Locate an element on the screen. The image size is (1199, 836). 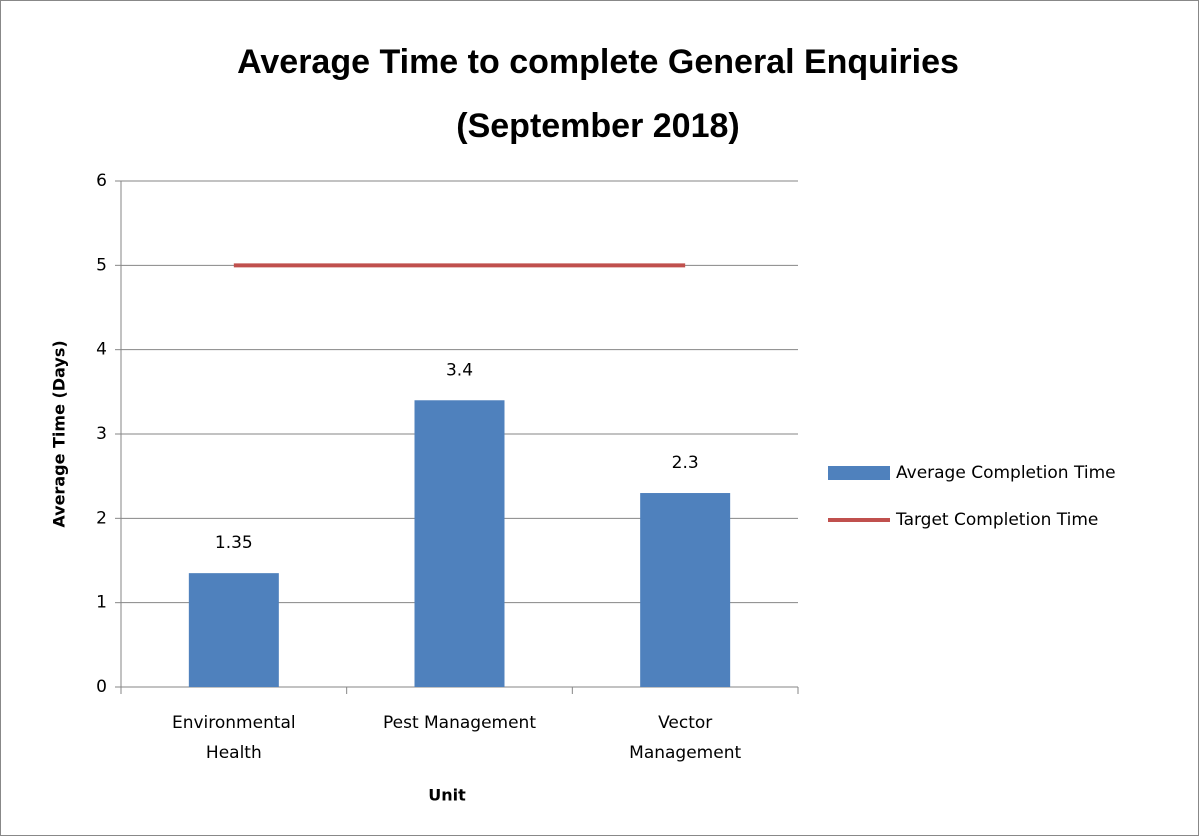
y-tick-label: 6 is located at coordinates (101, 181).